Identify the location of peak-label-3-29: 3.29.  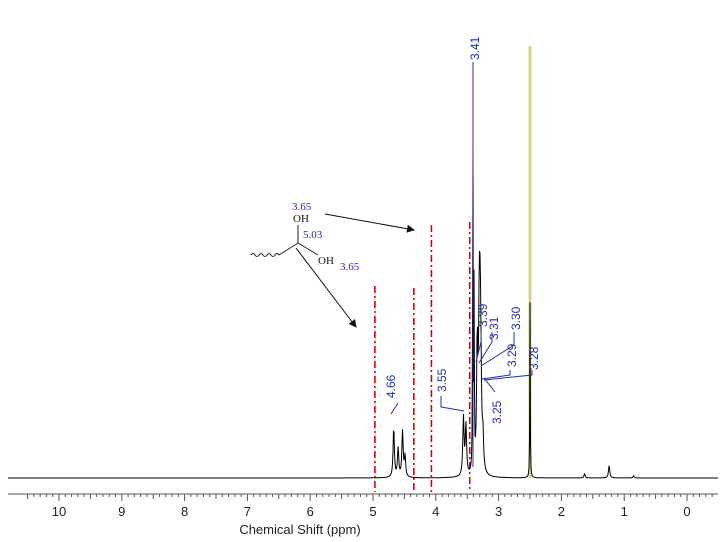
(512, 355).